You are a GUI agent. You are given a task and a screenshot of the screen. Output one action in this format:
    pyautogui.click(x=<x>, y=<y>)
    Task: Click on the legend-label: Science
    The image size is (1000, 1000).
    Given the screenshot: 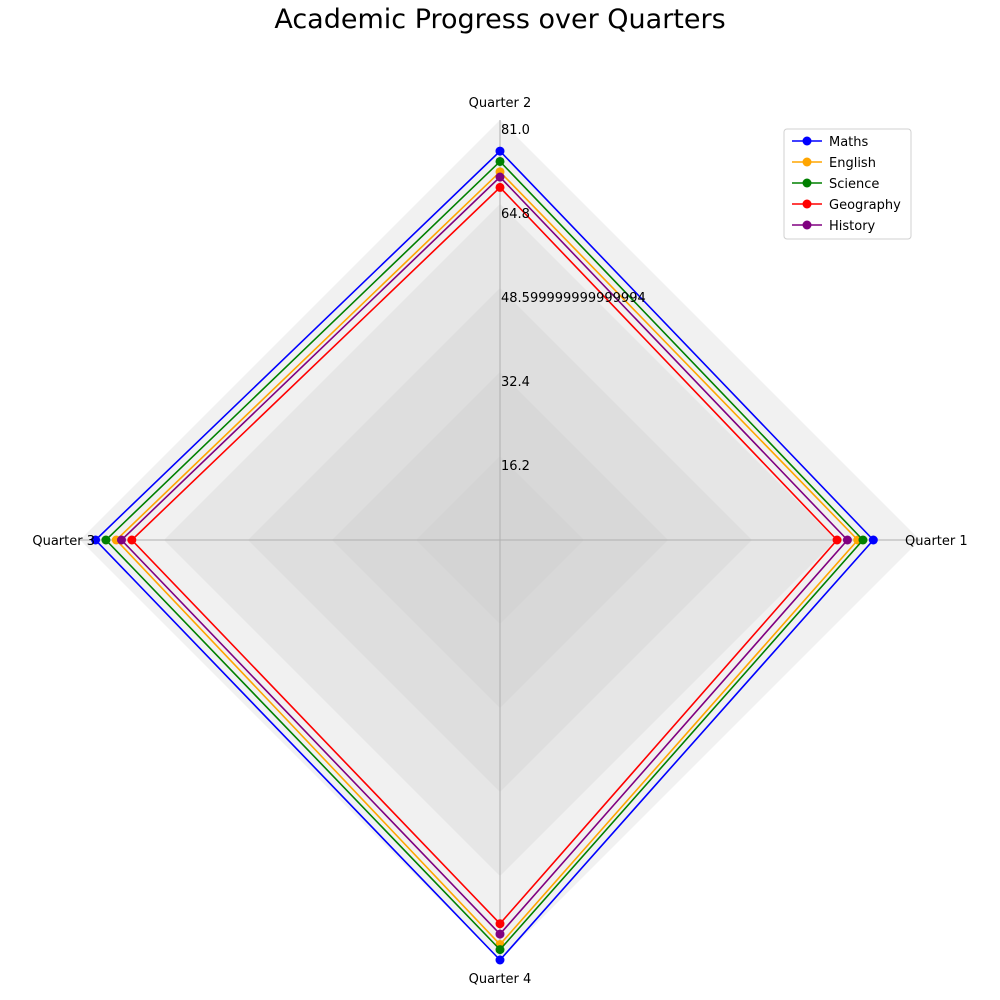 What is the action you would take?
    pyautogui.click(x=854, y=184)
    